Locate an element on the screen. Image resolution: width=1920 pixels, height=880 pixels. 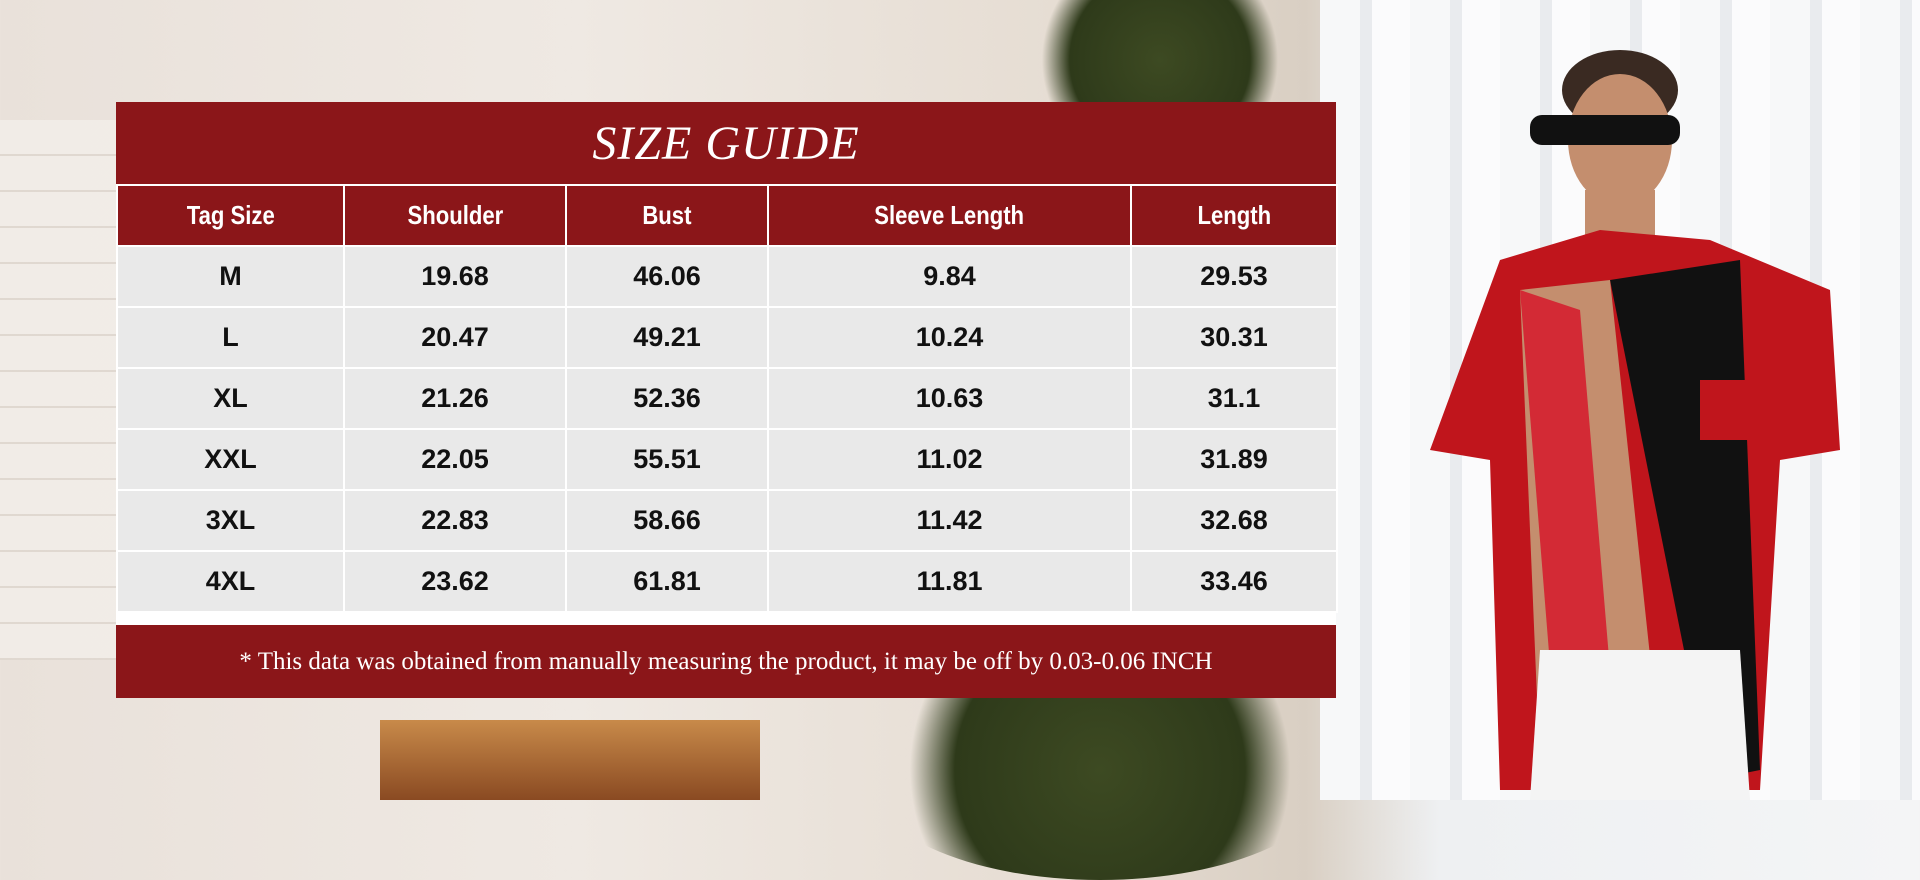
brick-wall-background is located at coordinates (60, 390).